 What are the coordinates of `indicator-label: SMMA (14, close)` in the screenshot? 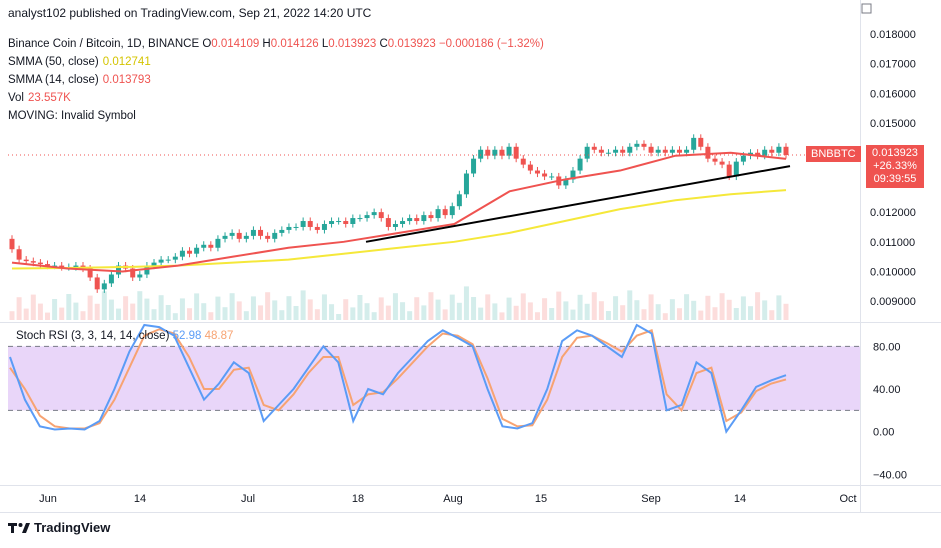 It's located at (53, 80).